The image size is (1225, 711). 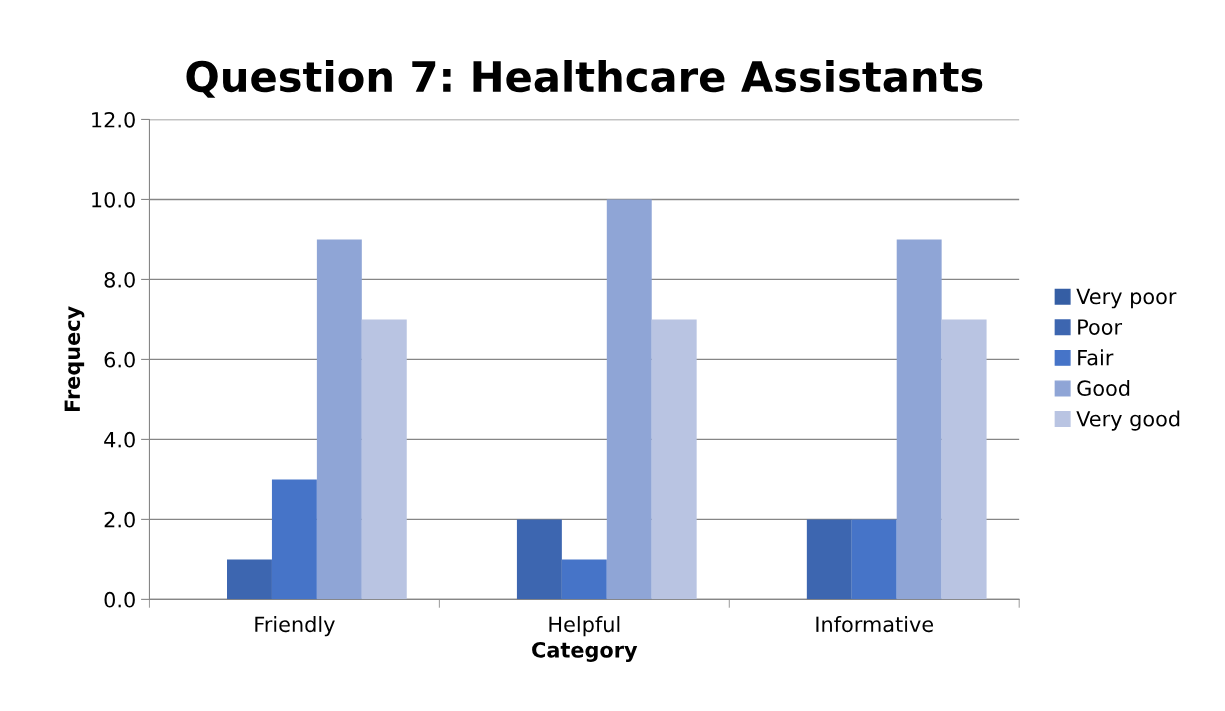 What do you see at coordinates (119, 439) in the screenshot?
I see `y-tick-label: 4.0` at bounding box center [119, 439].